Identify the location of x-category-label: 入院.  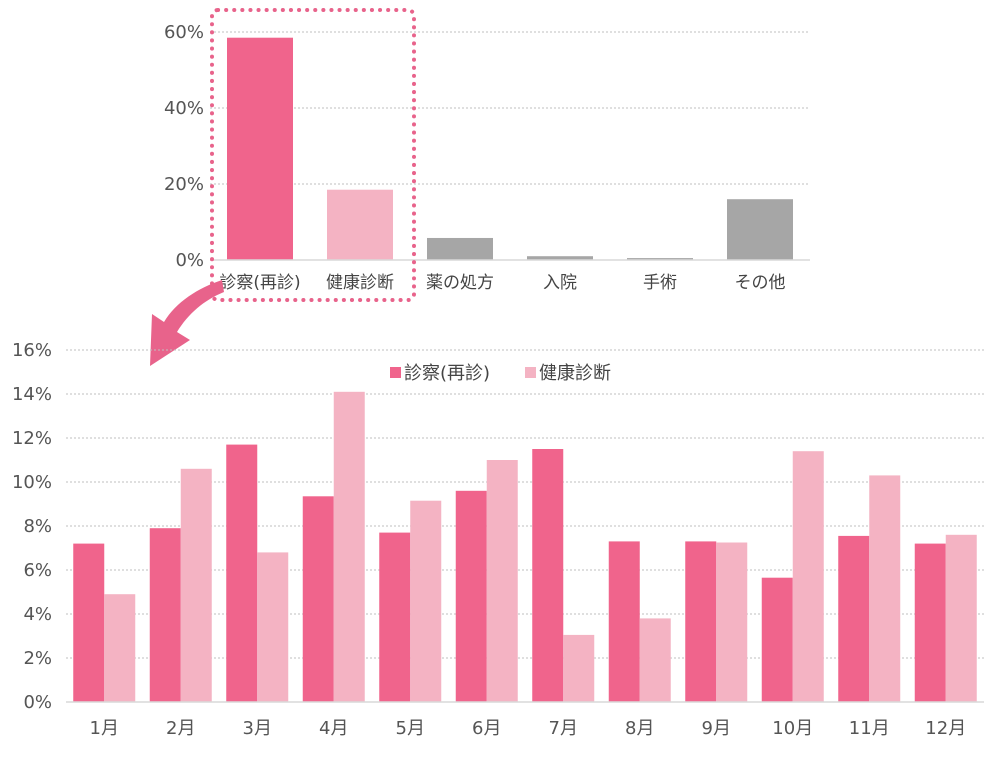
(560, 283).